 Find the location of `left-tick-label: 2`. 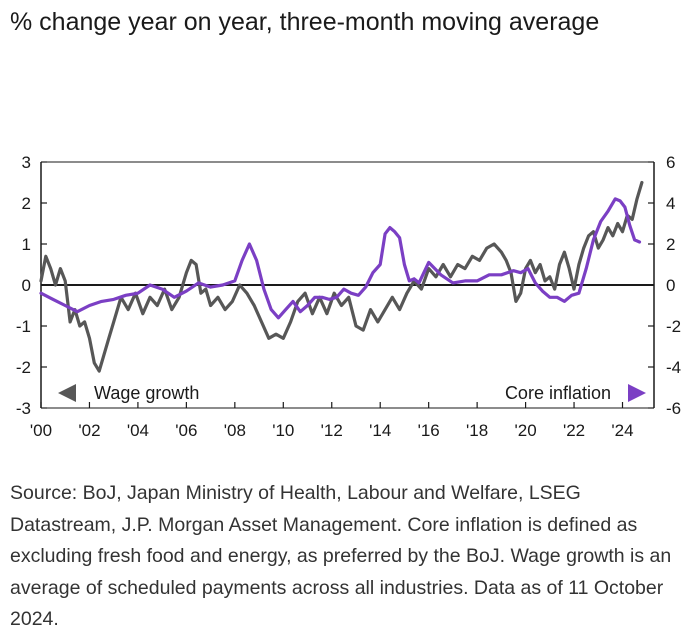

left-tick-label: 2 is located at coordinates (26, 203).